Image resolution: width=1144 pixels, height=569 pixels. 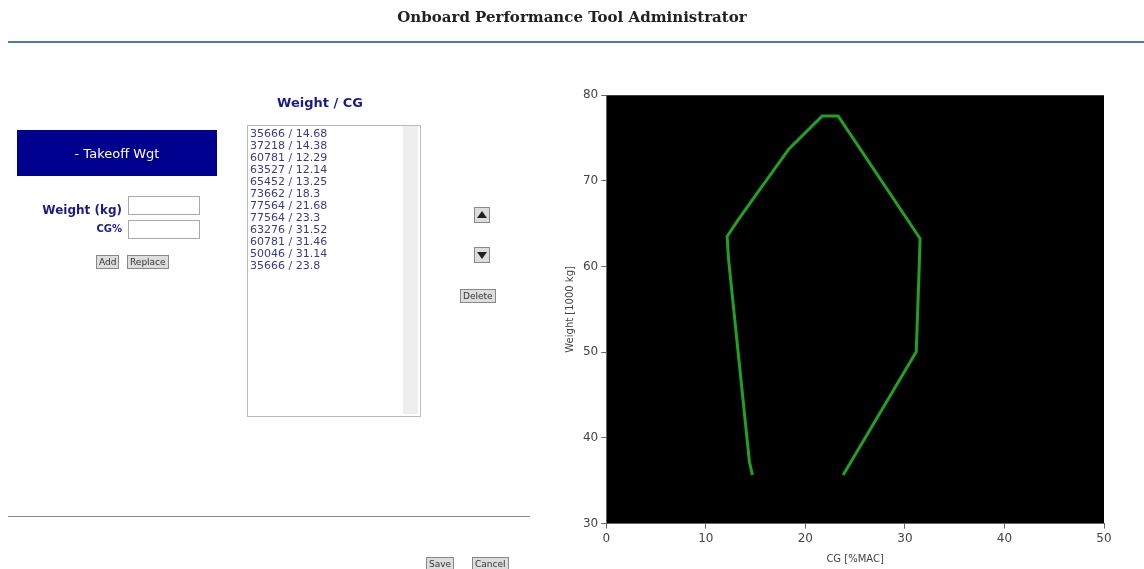 What do you see at coordinates (289, 205) in the screenshot?
I see `text: 77564 / 21.68` at bounding box center [289, 205].